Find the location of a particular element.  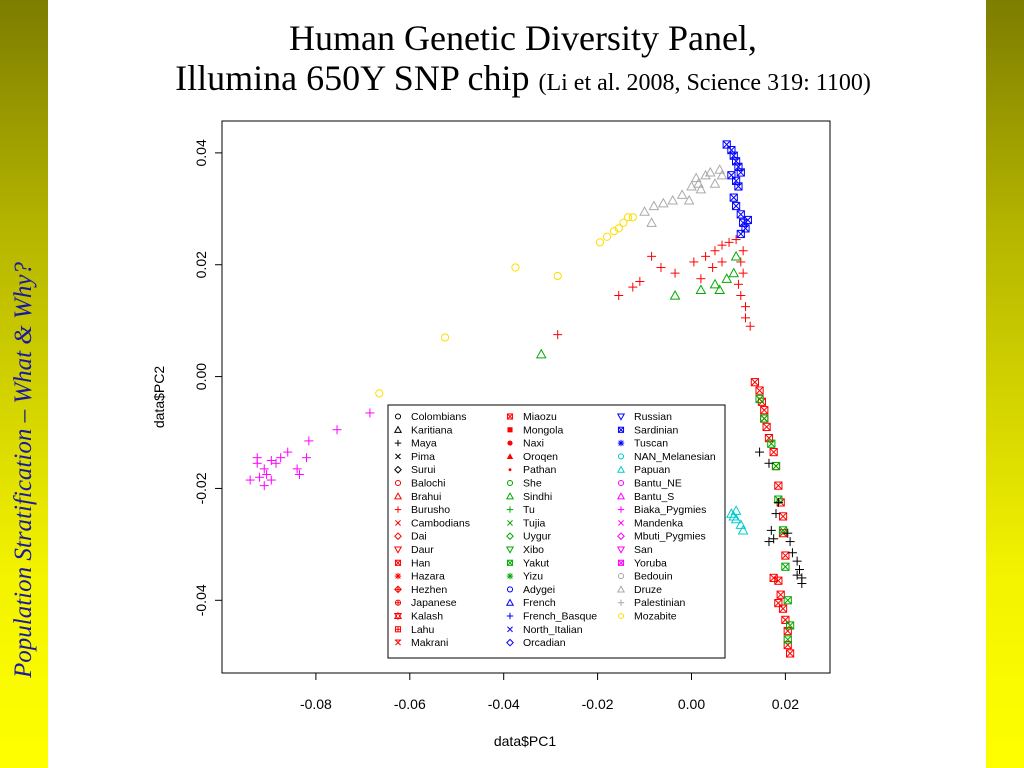

legend-item: Tuscan is located at coordinates (642, 444).